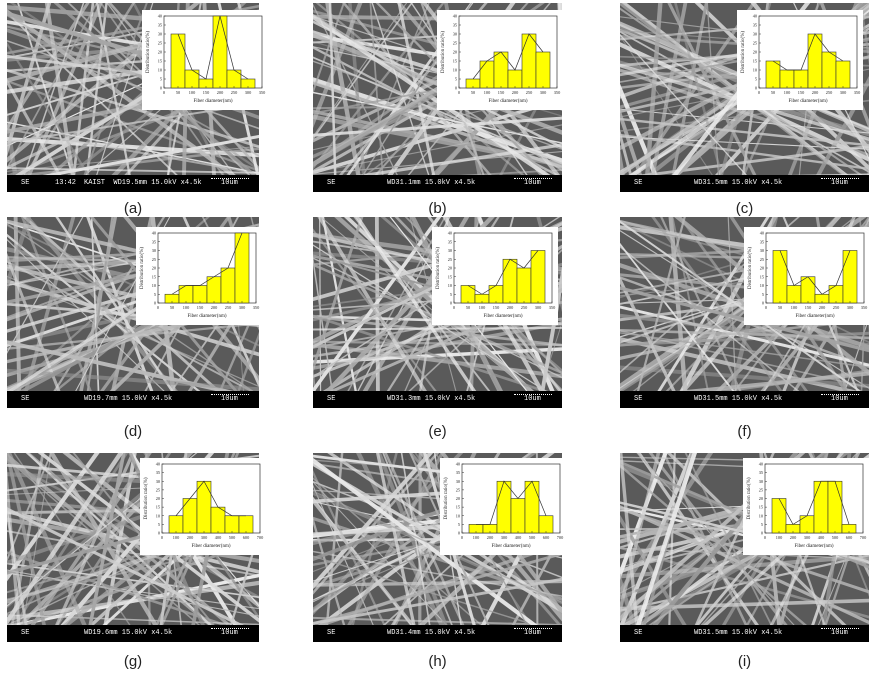  I want to click on x-tick-label: 400, so click(518, 537).